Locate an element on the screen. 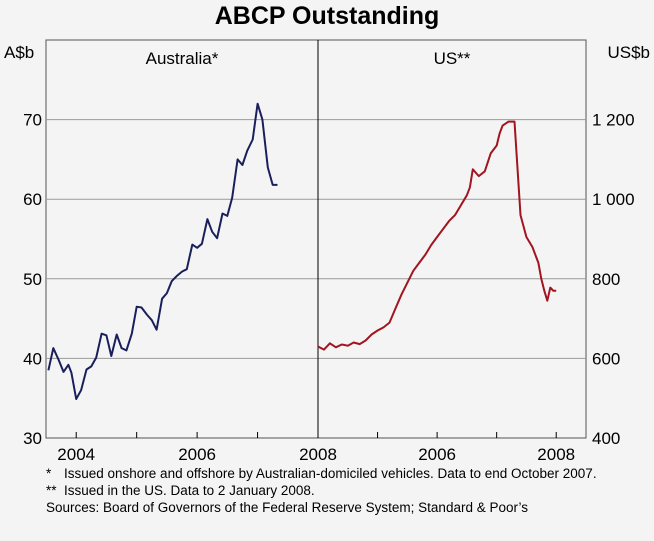  y-tick-label: 70 is located at coordinates (32, 120).